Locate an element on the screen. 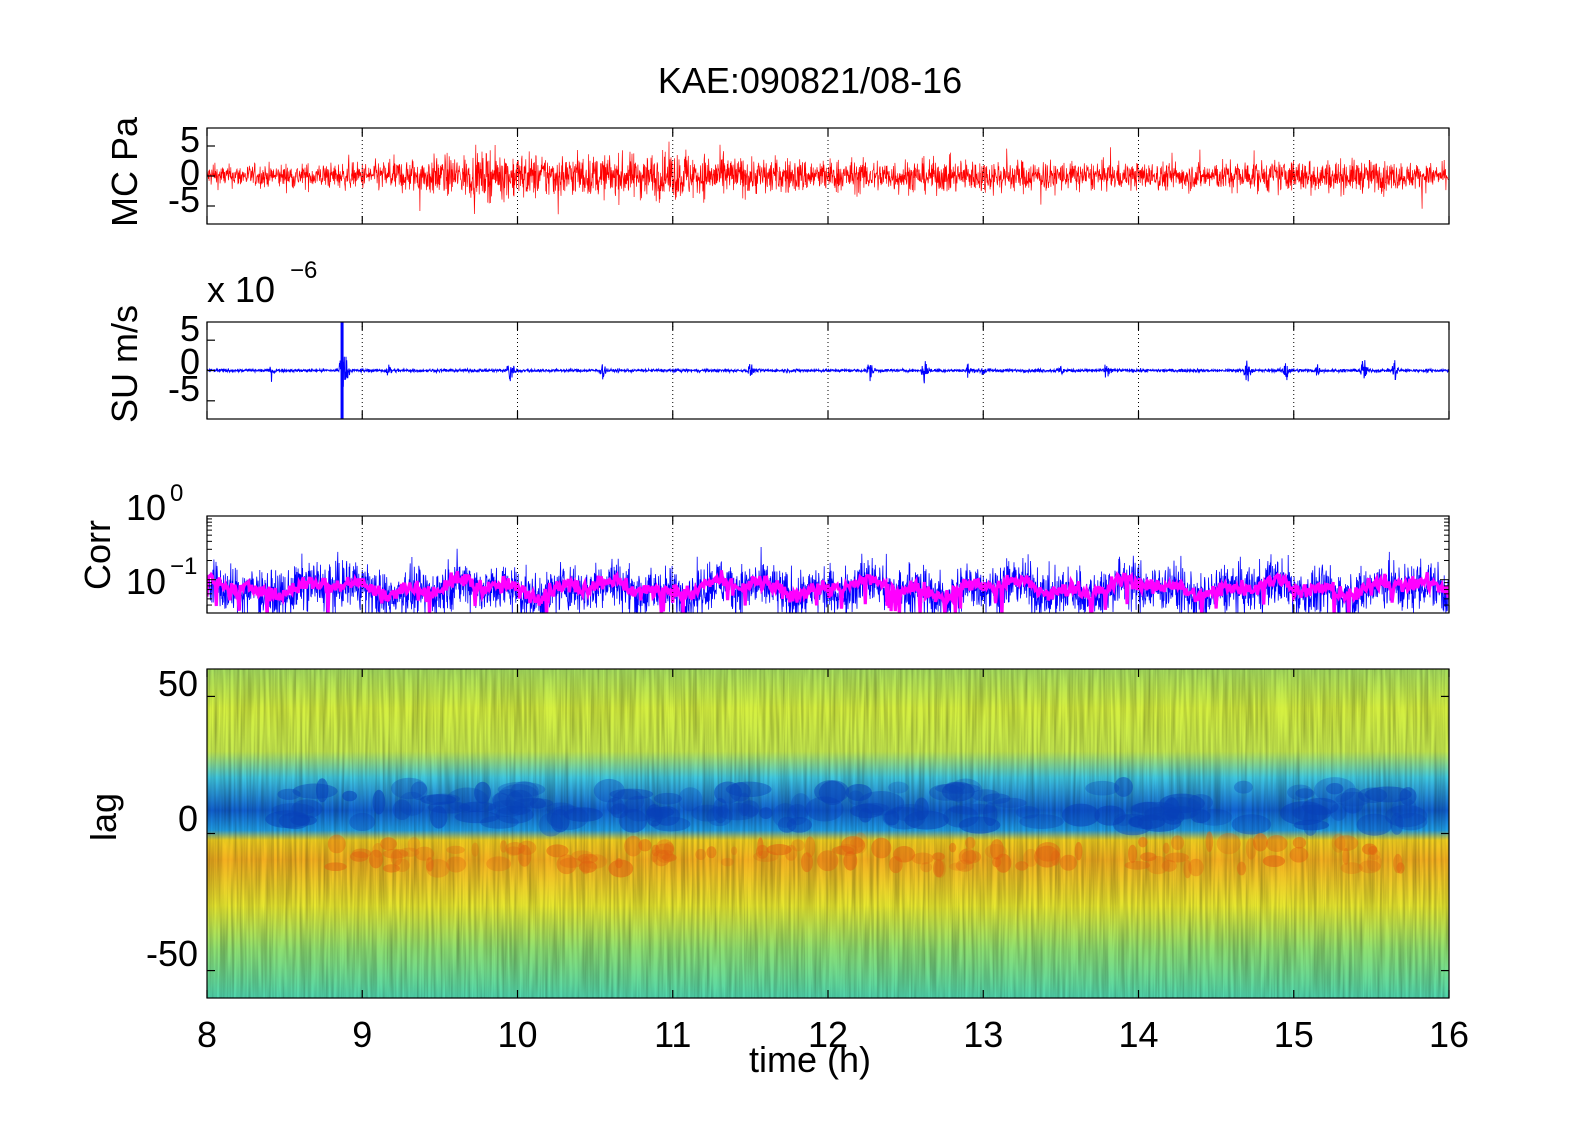  lag-ylabel: lag is located at coordinates (103, 817).